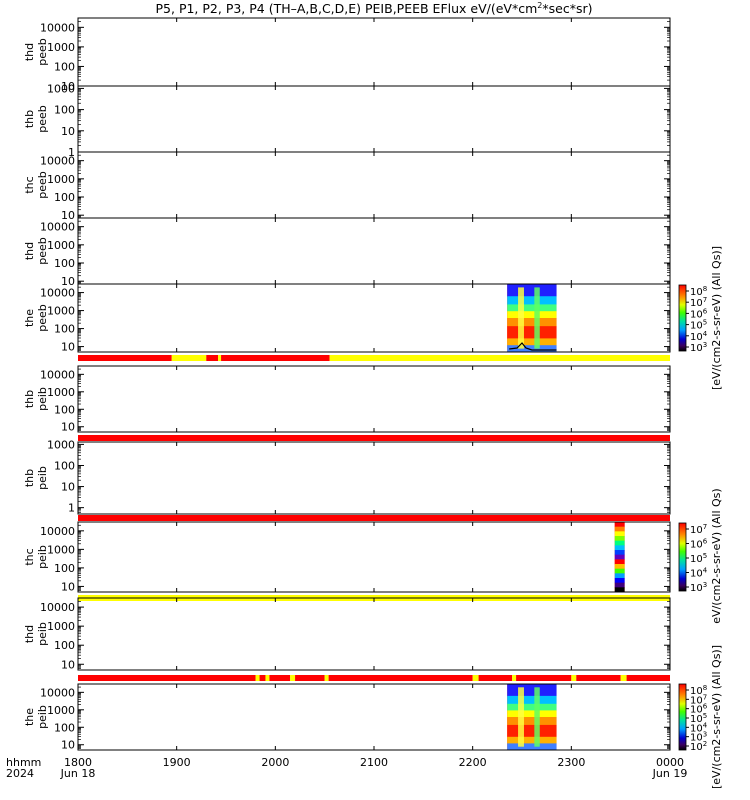 Image resolution: width=750 pixels, height=800 pixels. Describe the element at coordinates (347, 120) in the screenshot. I see `panel-thb-peeb: 1000 100 10 1 thb peeb` at that location.